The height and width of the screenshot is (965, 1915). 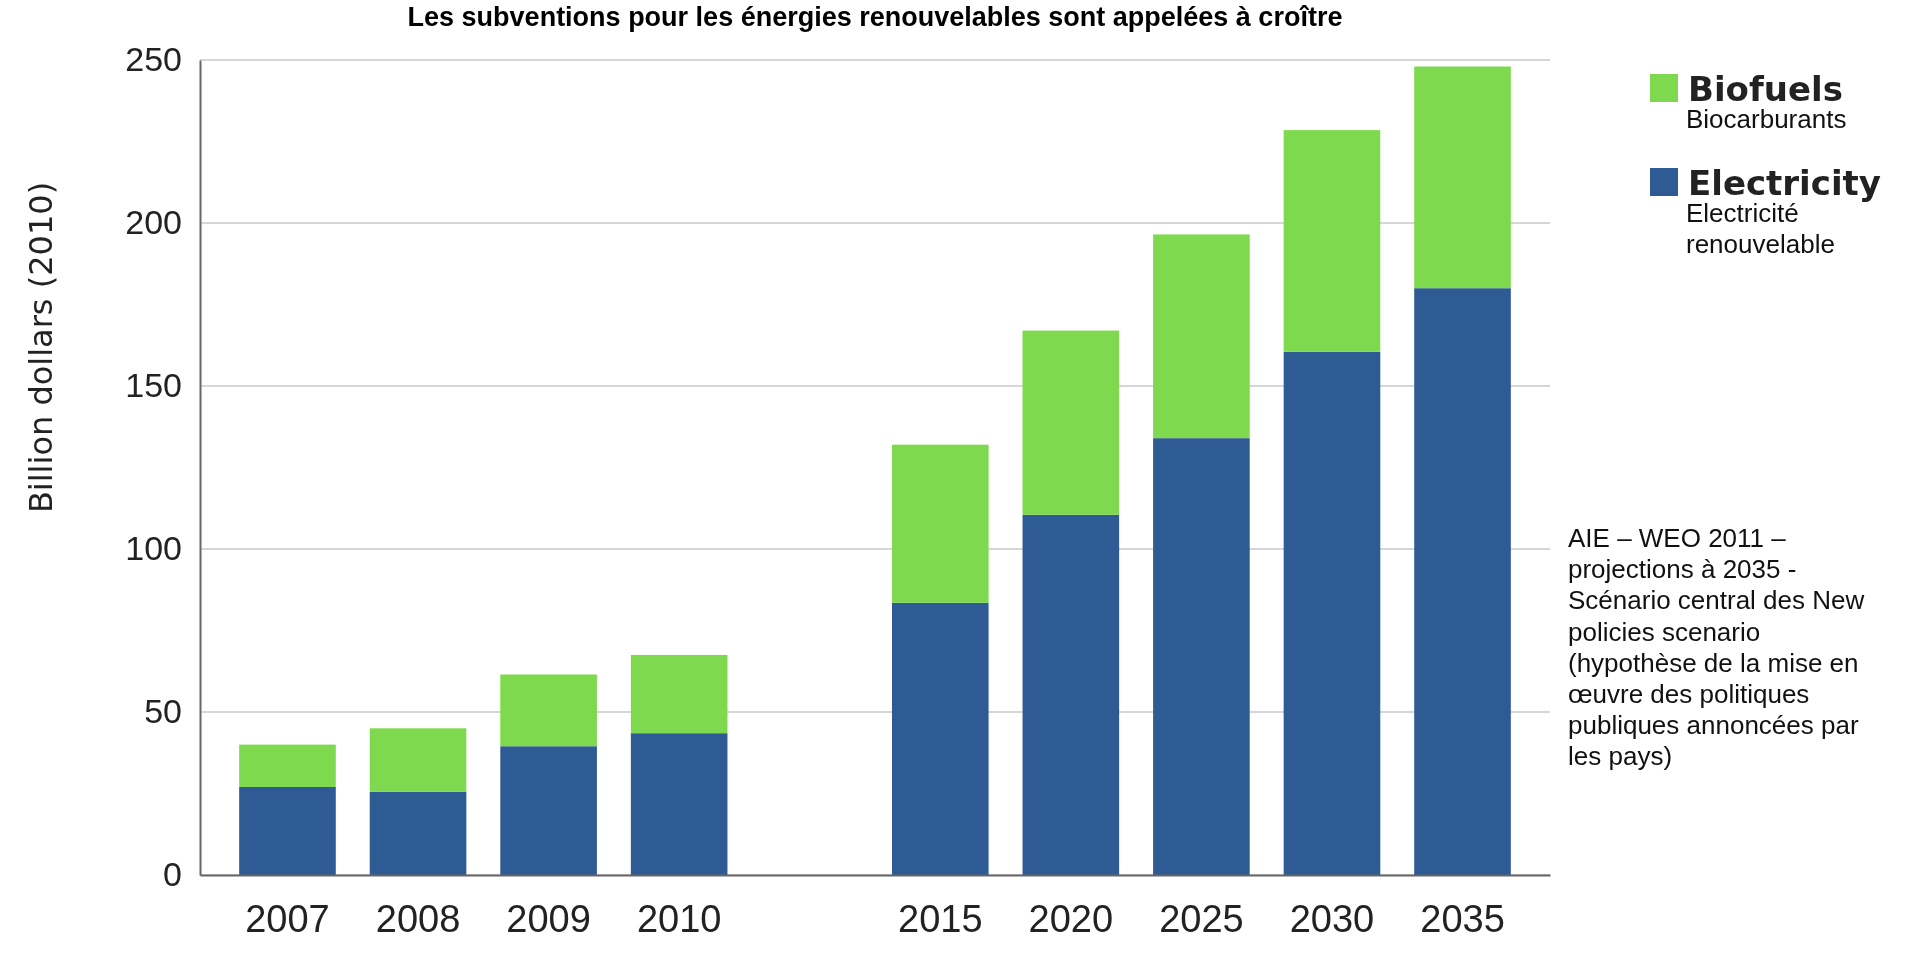 I want to click on x-tick-label: 2008, so click(x=418, y=918).